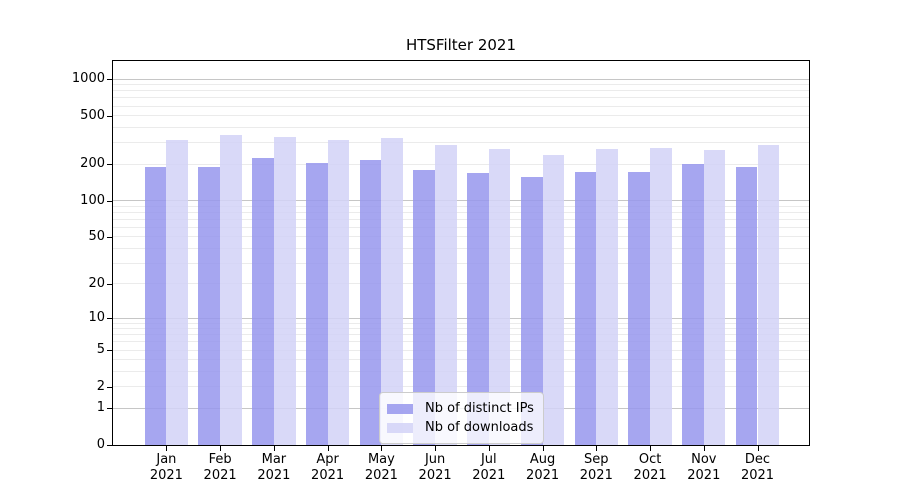 The height and width of the screenshot is (500, 900). I want to click on chart-title: HTSFilter 2021, so click(461, 45).